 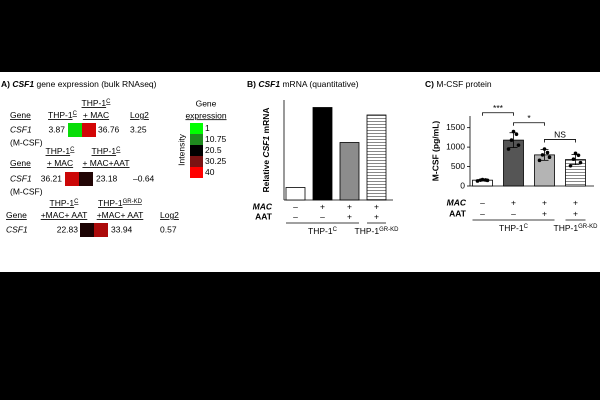 I want to click on text-part: C), so click(x=429, y=84).